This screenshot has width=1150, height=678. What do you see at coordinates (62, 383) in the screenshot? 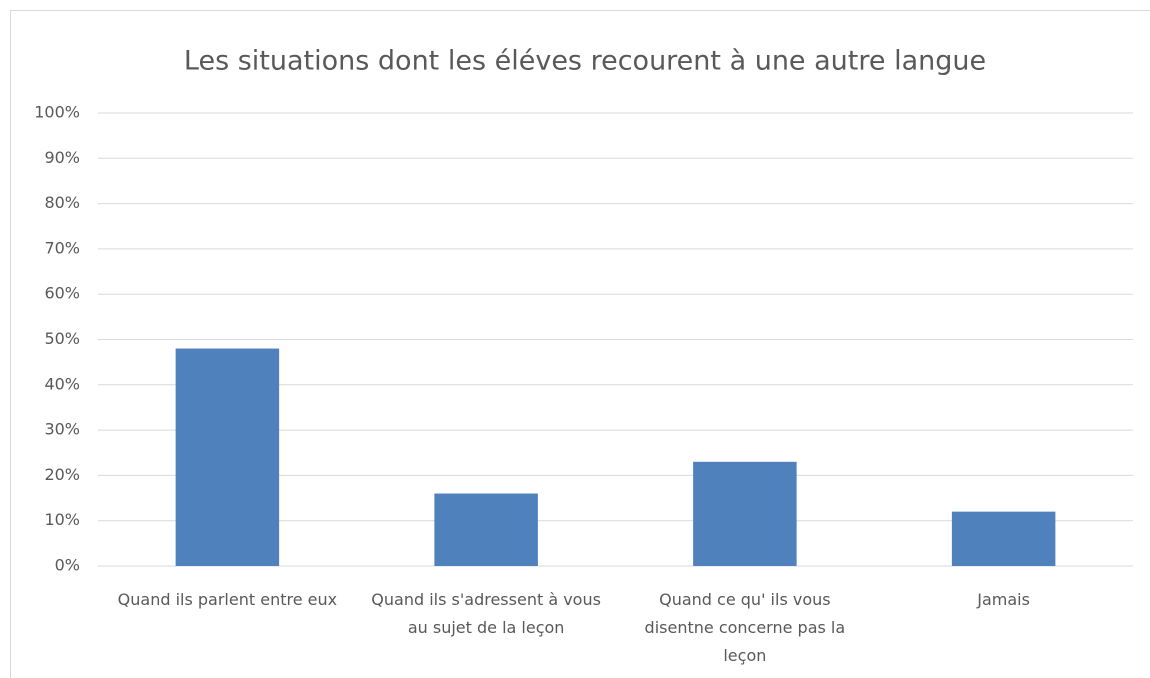
I see `y-tick-label: 40%` at bounding box center [62, 383].